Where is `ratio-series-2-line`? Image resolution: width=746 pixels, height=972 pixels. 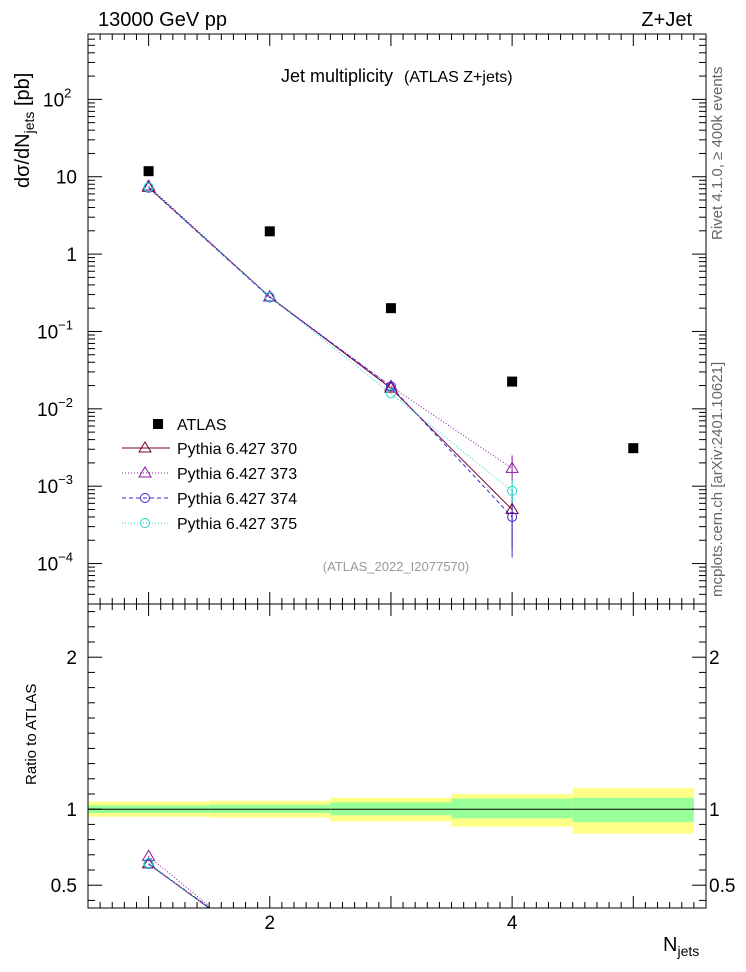
ratio-series-2-line is located at coordinates (180, 881).